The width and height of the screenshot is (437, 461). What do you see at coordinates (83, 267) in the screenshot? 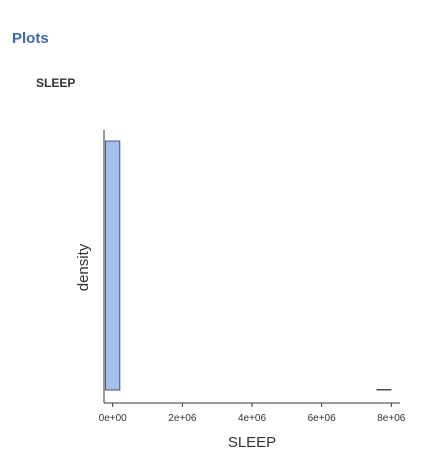
I see `y-axis-label: density` at bounding box center [83, 267].